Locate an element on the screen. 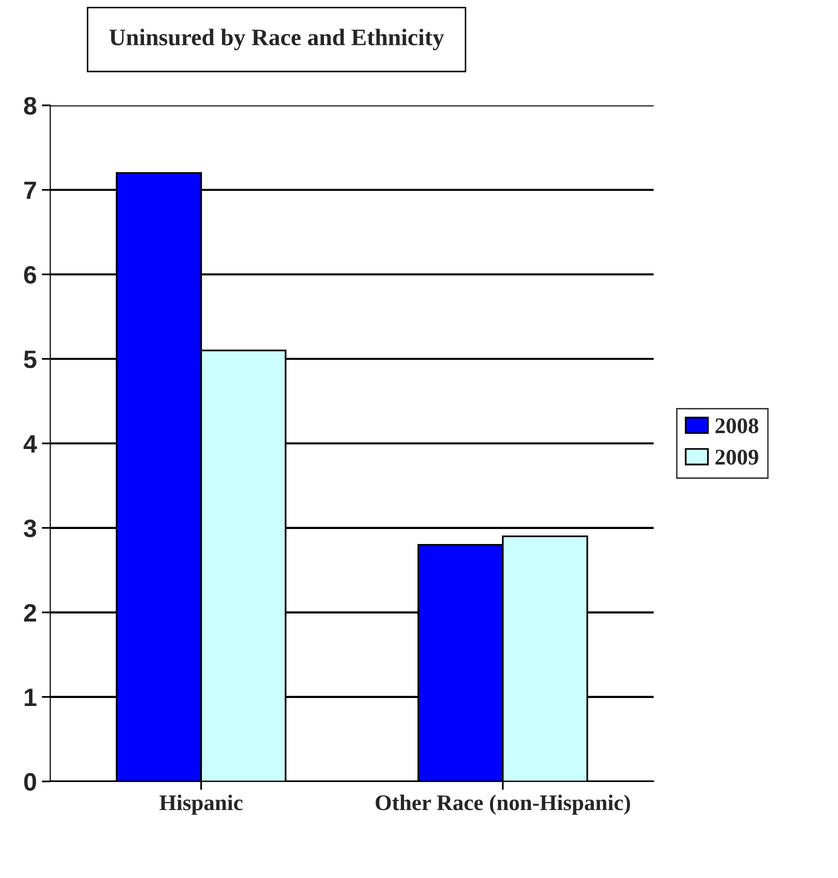 This screenshot has height=878, width=838. y-tick-label: 0 is located at coordinates (30, 782).